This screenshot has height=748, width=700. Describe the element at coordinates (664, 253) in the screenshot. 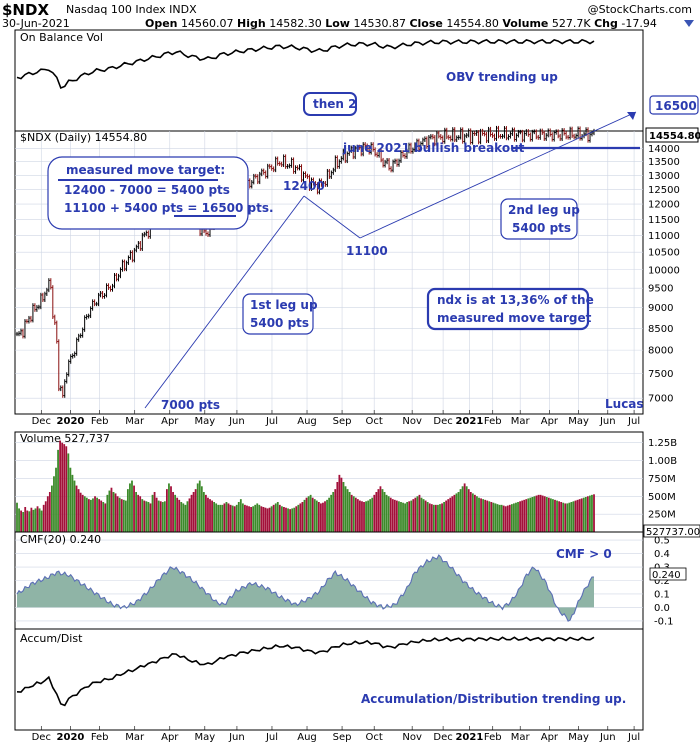

I see `price-y-tick: 10500` at that location.